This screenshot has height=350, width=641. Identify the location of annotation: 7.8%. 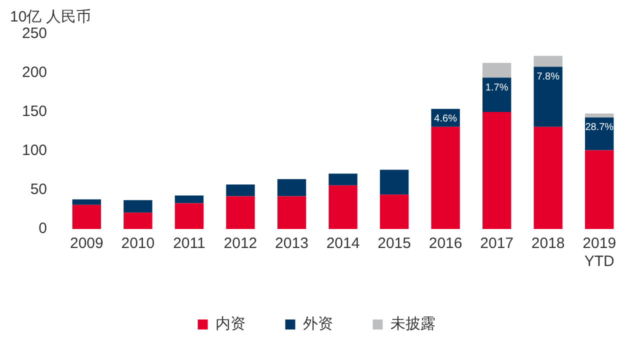
(548, 77).